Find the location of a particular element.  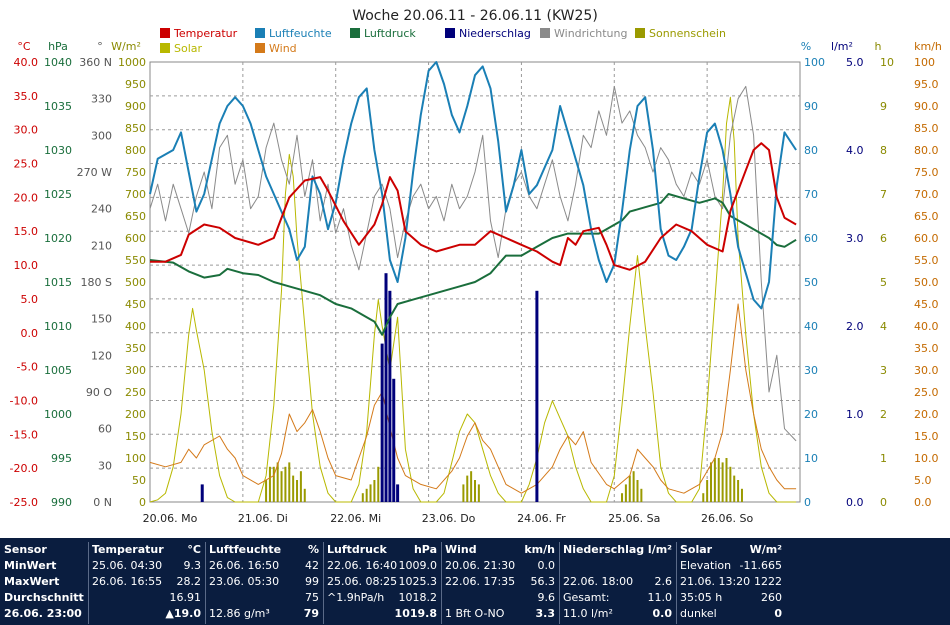

table-cell-row: ▲19.0 is located at coordinates (146, 614).